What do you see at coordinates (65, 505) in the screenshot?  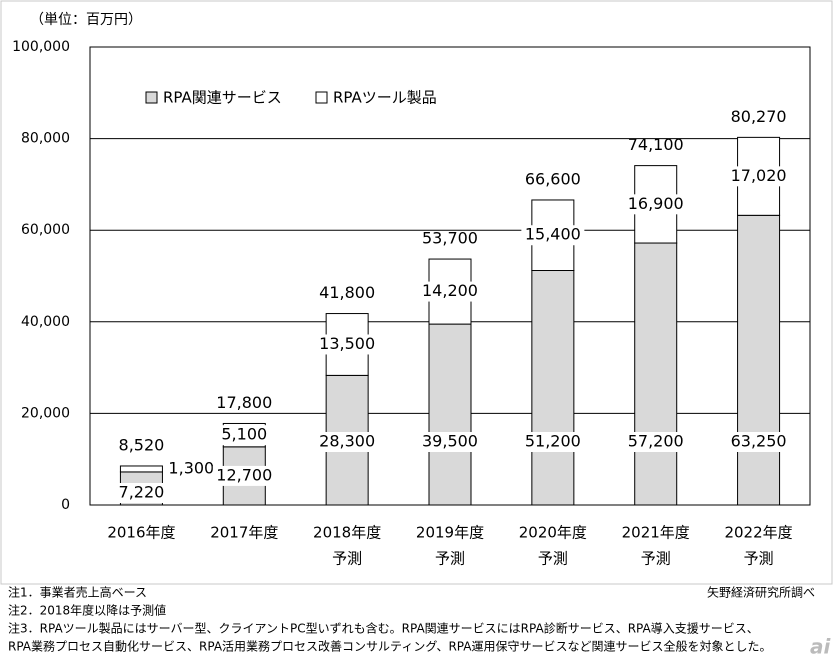 I see `y-tick-label: 0` at bounding box center [65, 505].